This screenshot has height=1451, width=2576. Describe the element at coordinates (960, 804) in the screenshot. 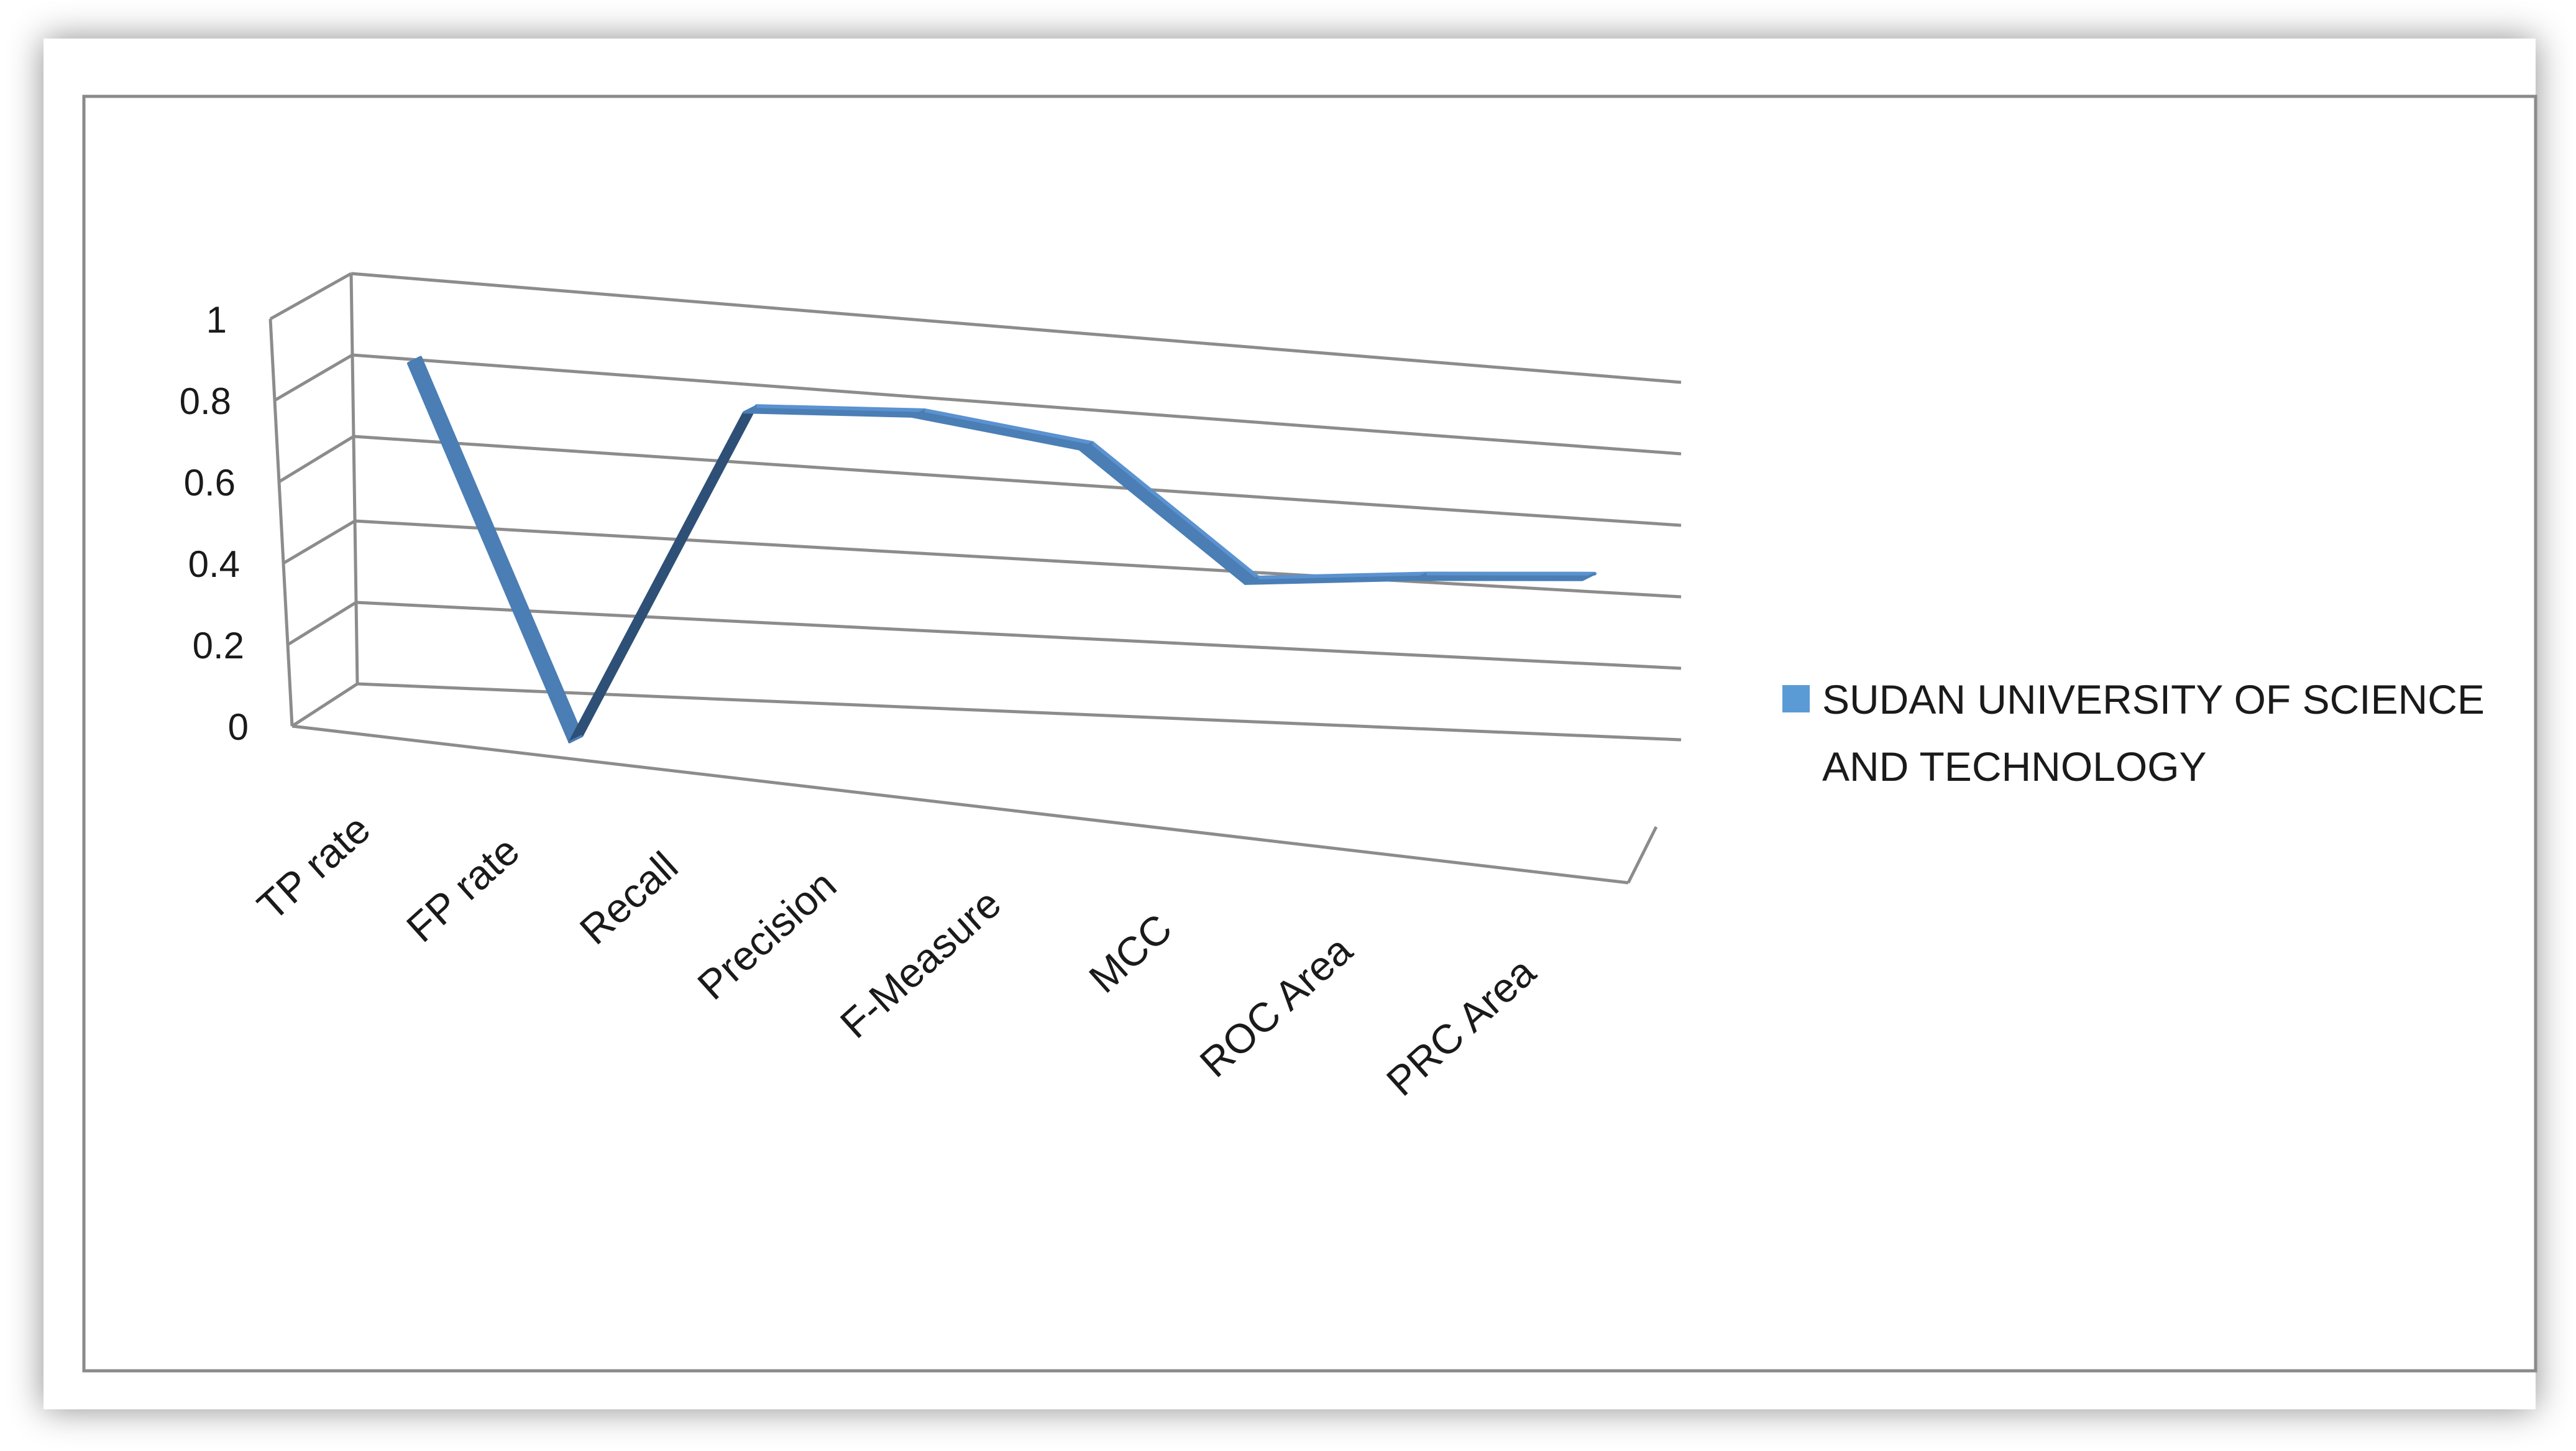

I see `floor-front-edge` at that location.